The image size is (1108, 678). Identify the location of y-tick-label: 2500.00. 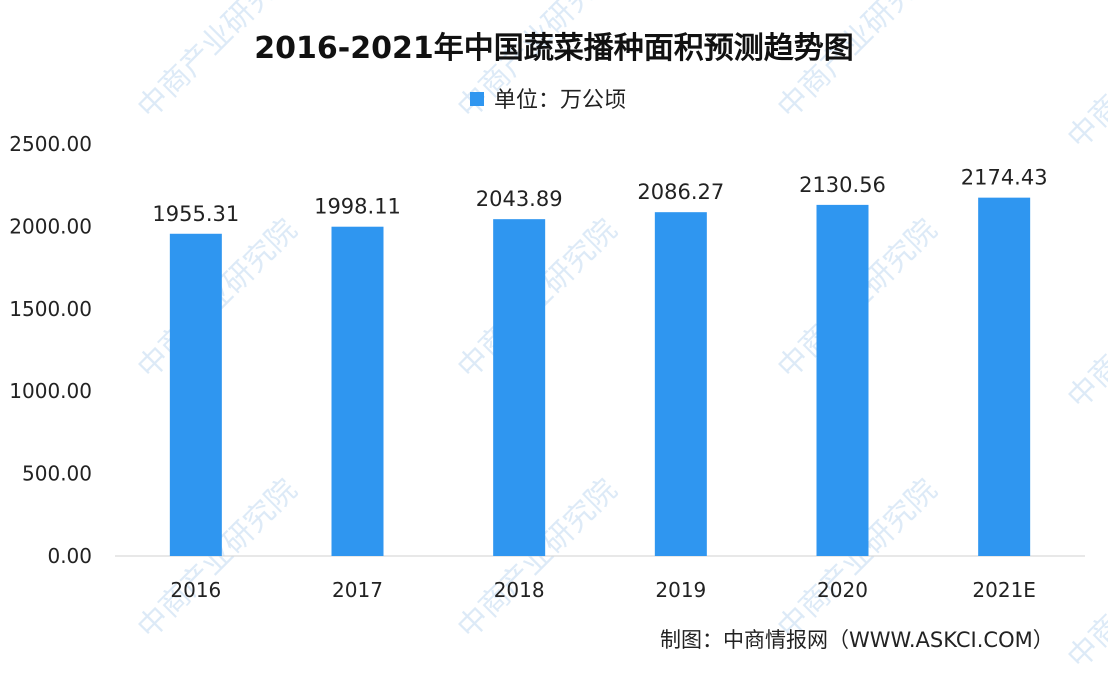
(50, 144).